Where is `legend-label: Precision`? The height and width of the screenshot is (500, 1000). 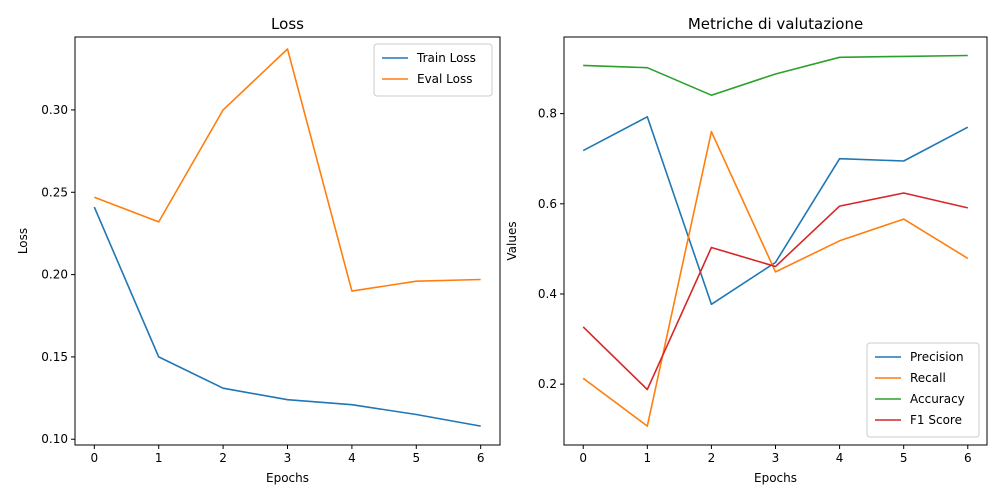
legend-label: Precision is located at coordinates (937, 357).